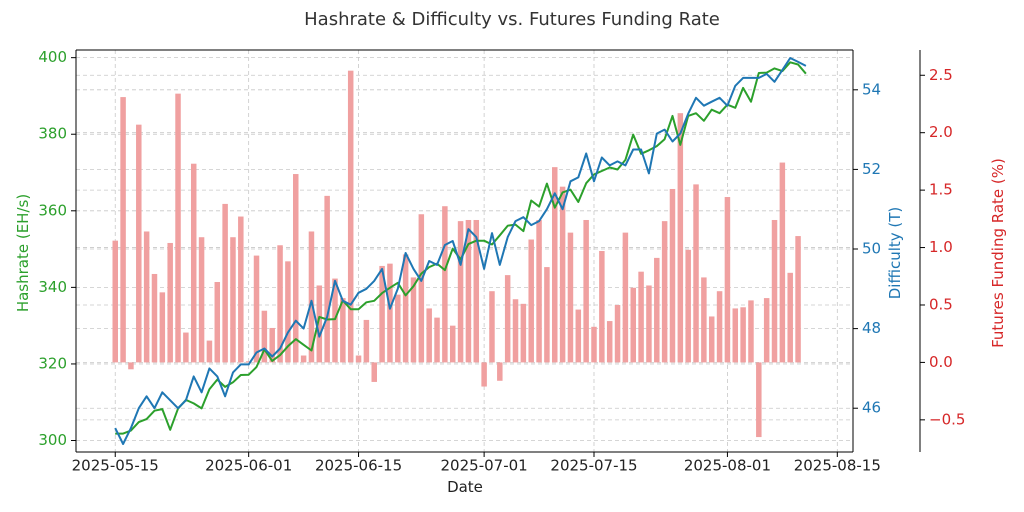  I want to click on y-right2-tick-label: 0.0, so click(941, 362).